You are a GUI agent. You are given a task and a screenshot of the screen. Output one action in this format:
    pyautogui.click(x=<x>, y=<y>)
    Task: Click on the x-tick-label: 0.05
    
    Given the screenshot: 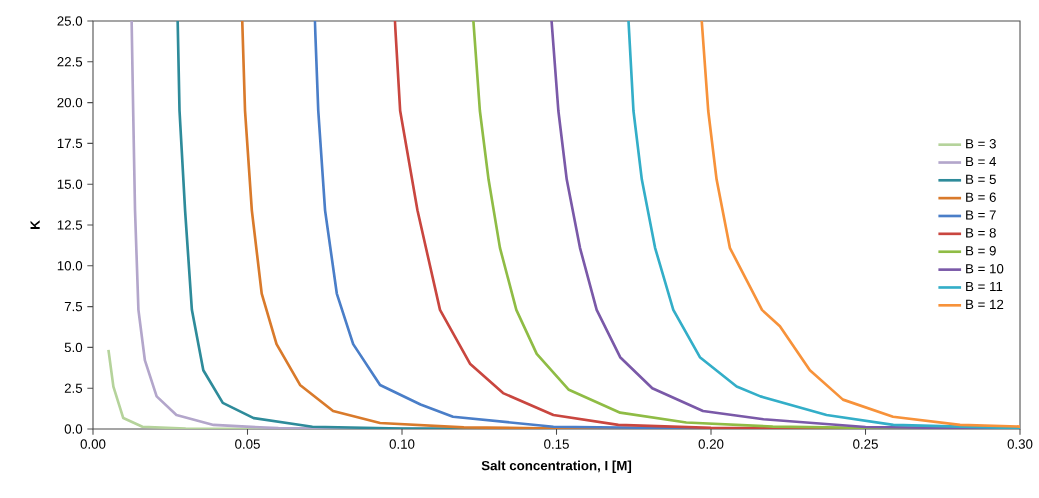 What is the action you would take?
    pyautogui.click(x=247, y=444)
    